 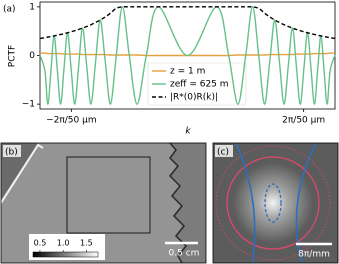 I want to click on dark-region, so click(x=19, y=171).